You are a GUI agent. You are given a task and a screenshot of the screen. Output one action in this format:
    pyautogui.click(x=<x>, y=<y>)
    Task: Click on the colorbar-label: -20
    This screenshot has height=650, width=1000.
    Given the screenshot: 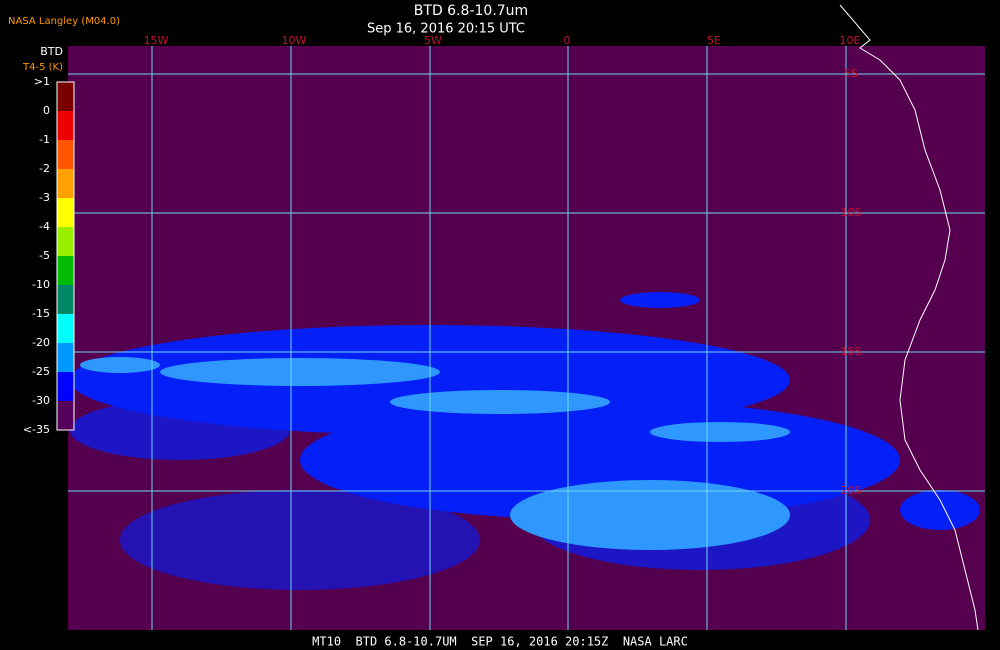 What is the action you would take?
    pyautogui.click(x=41, y=342)
    